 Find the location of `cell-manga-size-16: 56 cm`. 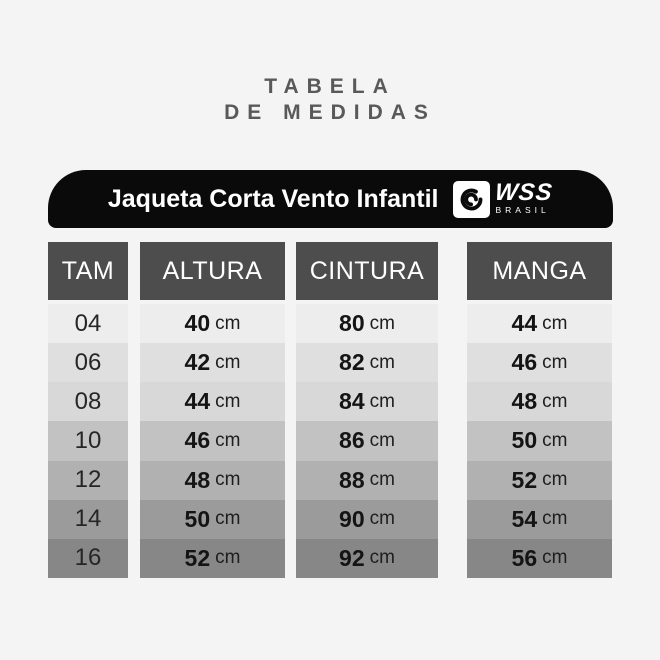

cell-manga-size-16: 56 cm is located at coordinates (539, 558).